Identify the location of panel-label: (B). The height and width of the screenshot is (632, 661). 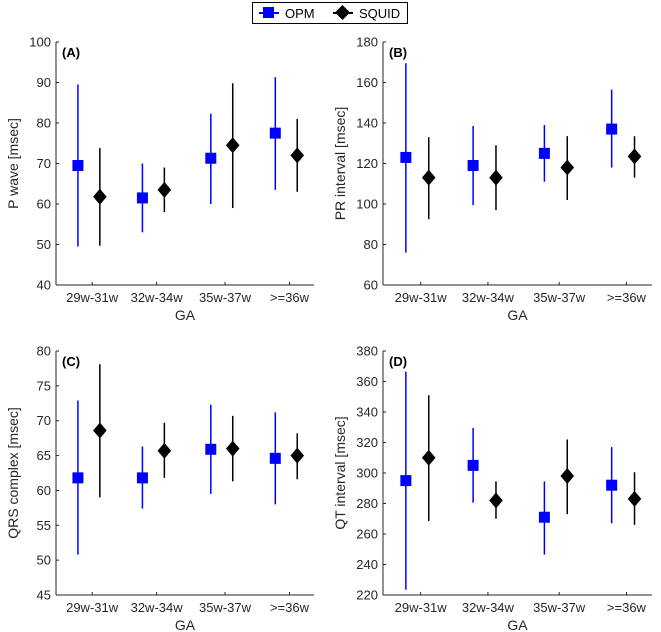
(398, 52).